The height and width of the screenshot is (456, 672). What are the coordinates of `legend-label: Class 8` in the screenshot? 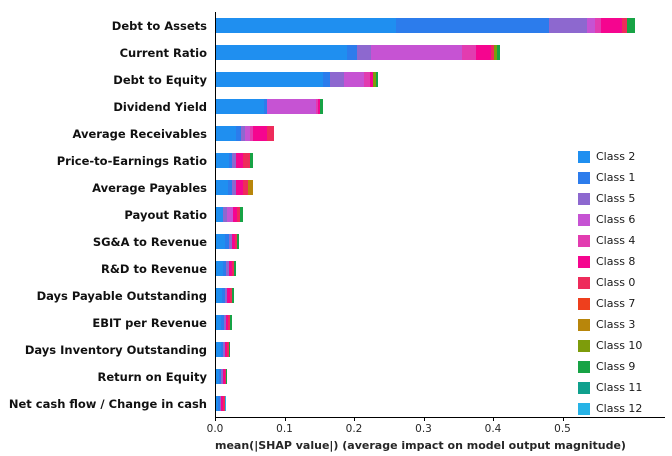 It's located at (616, 261).